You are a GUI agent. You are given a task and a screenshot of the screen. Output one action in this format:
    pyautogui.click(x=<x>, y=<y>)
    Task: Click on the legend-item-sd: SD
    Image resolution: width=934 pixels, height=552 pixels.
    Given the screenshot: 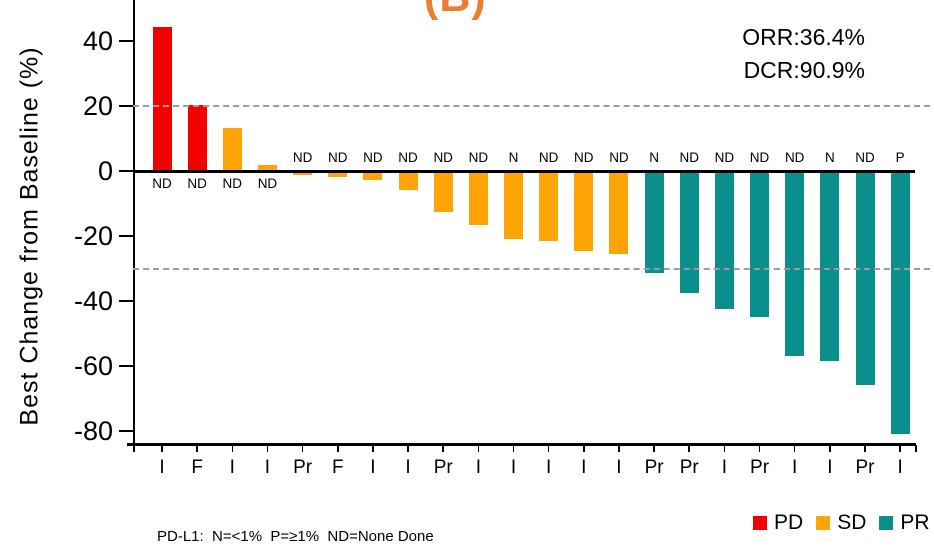 What is the action you would take?
    pyautogui.click(x=841, y=523)
    